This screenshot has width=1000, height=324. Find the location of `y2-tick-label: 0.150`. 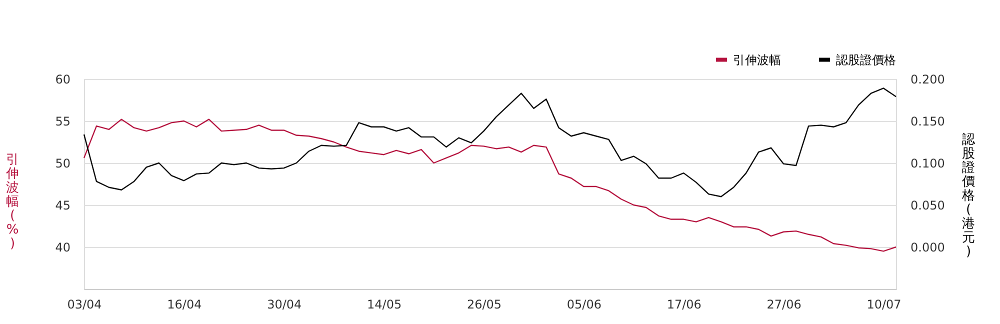

y2-tick-label: 0.150 is located at coordinates (927, 121).